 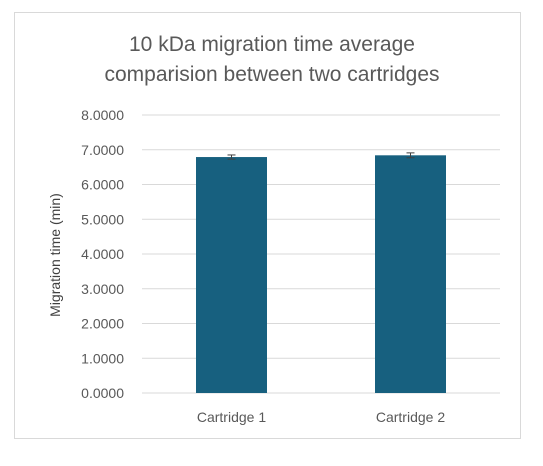 What do you see at coordinates (102, 185) in the screenshot?
I see `y-tick-label: 6.0000` at bounding box center [102, 185].